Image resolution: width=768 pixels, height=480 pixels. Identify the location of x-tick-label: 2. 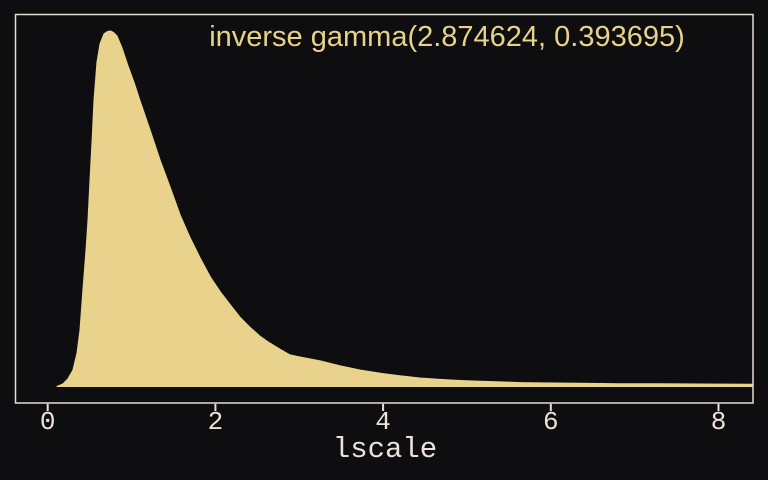
(215, 422).